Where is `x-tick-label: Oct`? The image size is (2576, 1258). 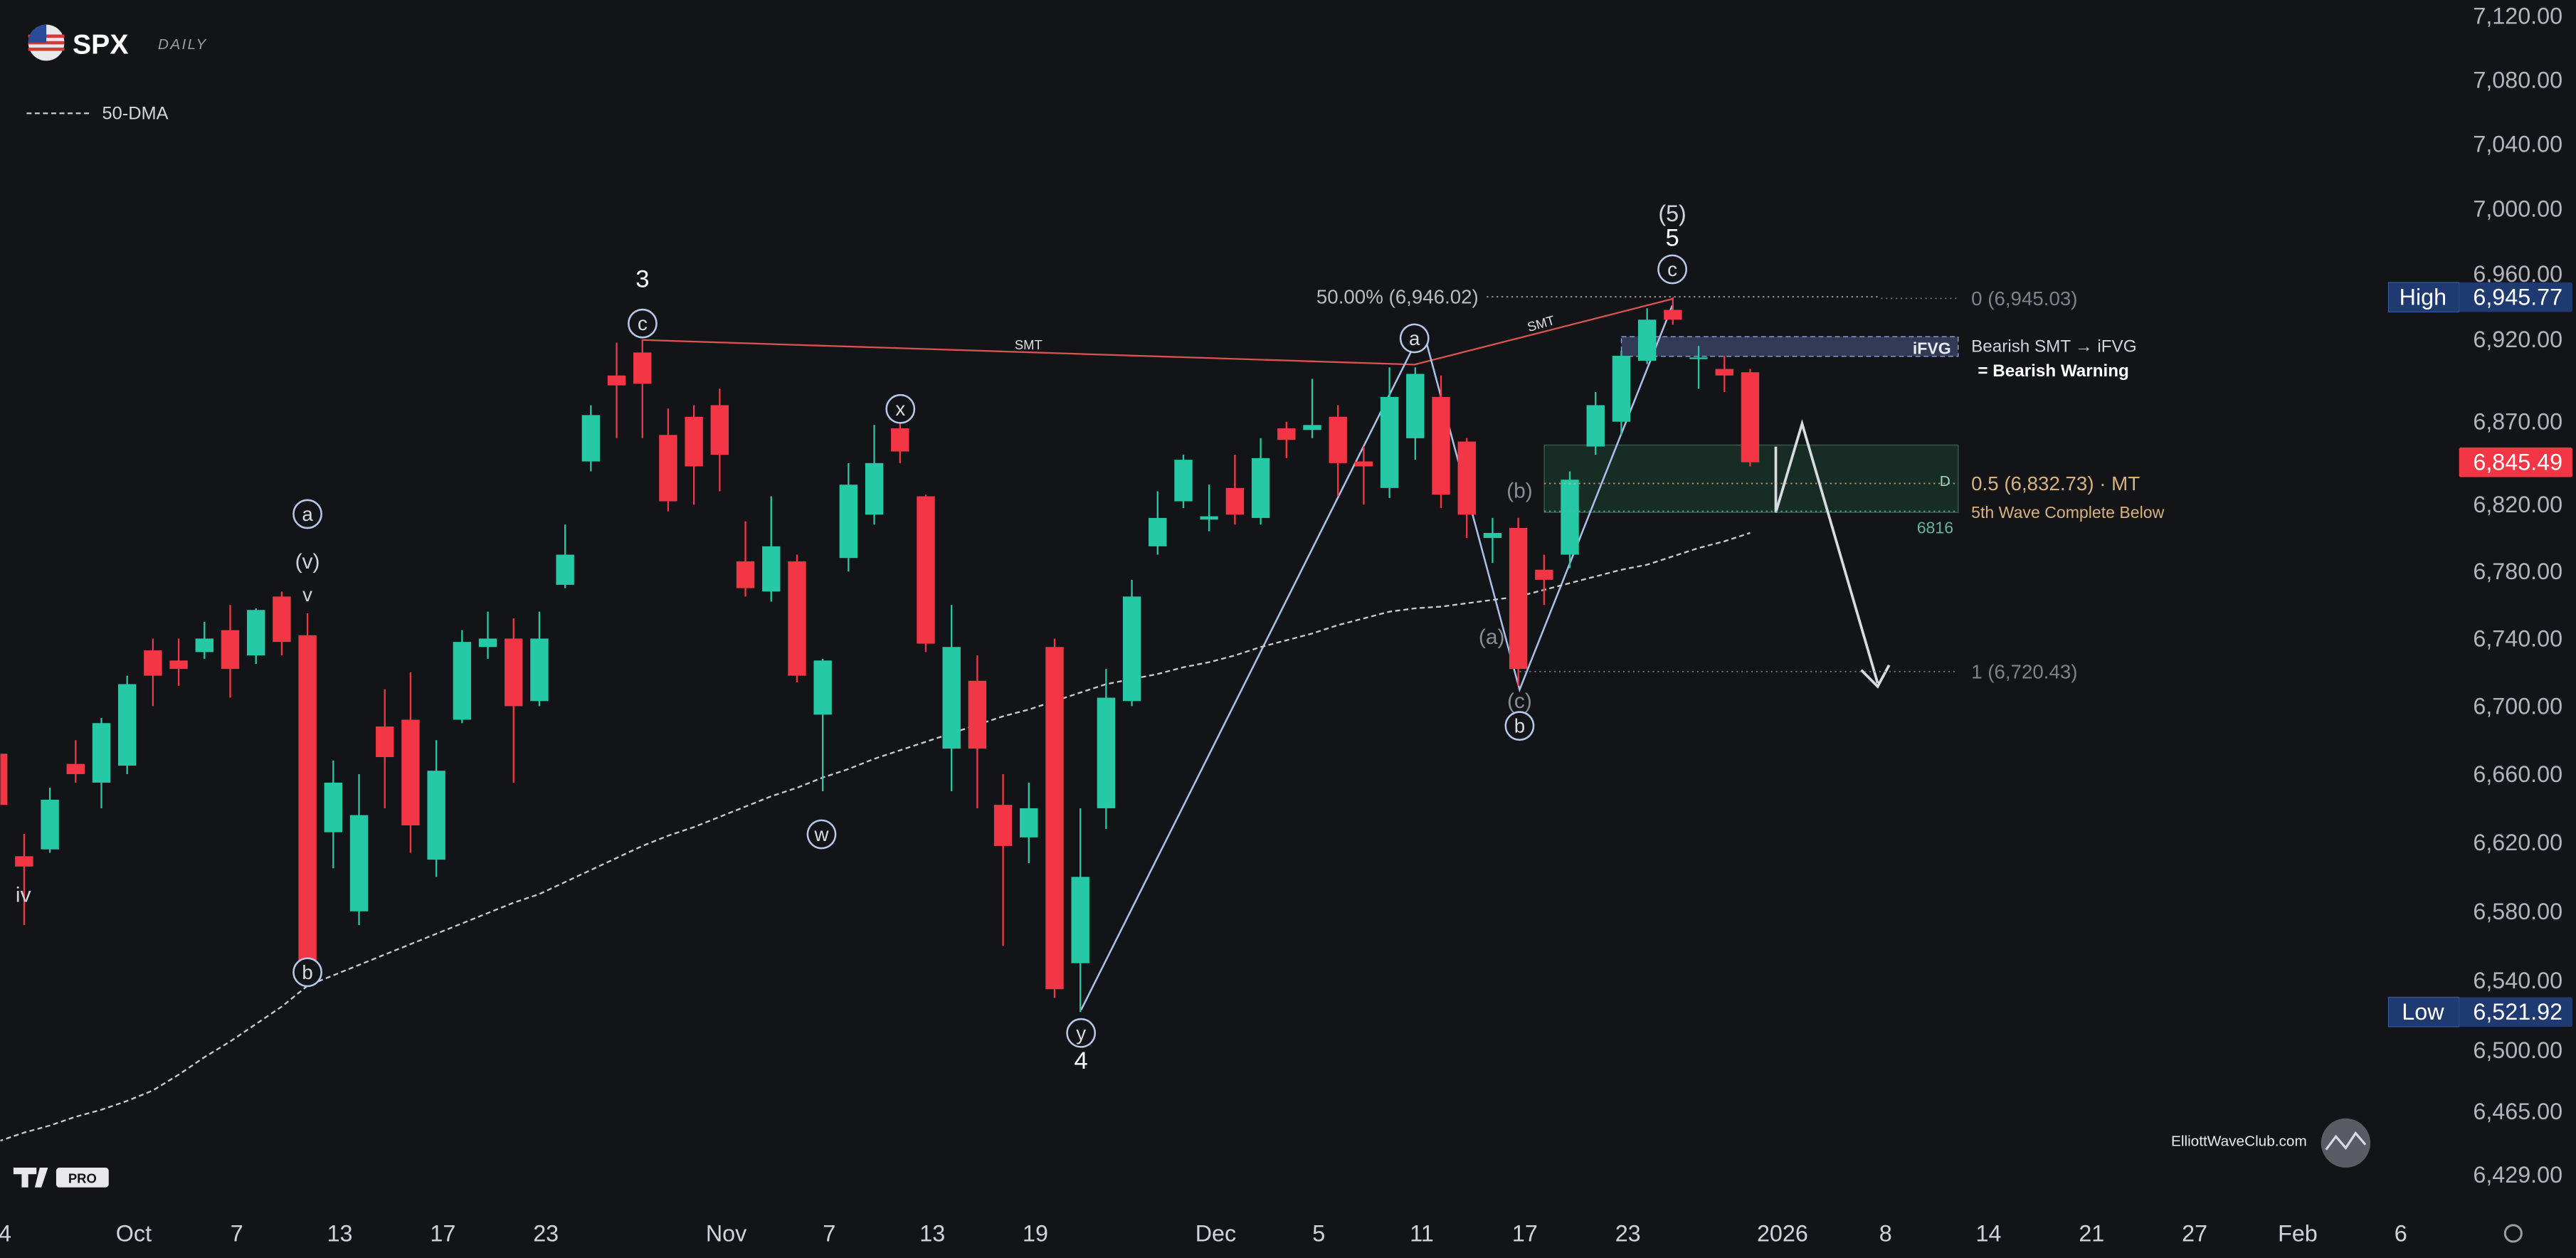
x-tick-label: Oct is located at coordinates (134, 1233).